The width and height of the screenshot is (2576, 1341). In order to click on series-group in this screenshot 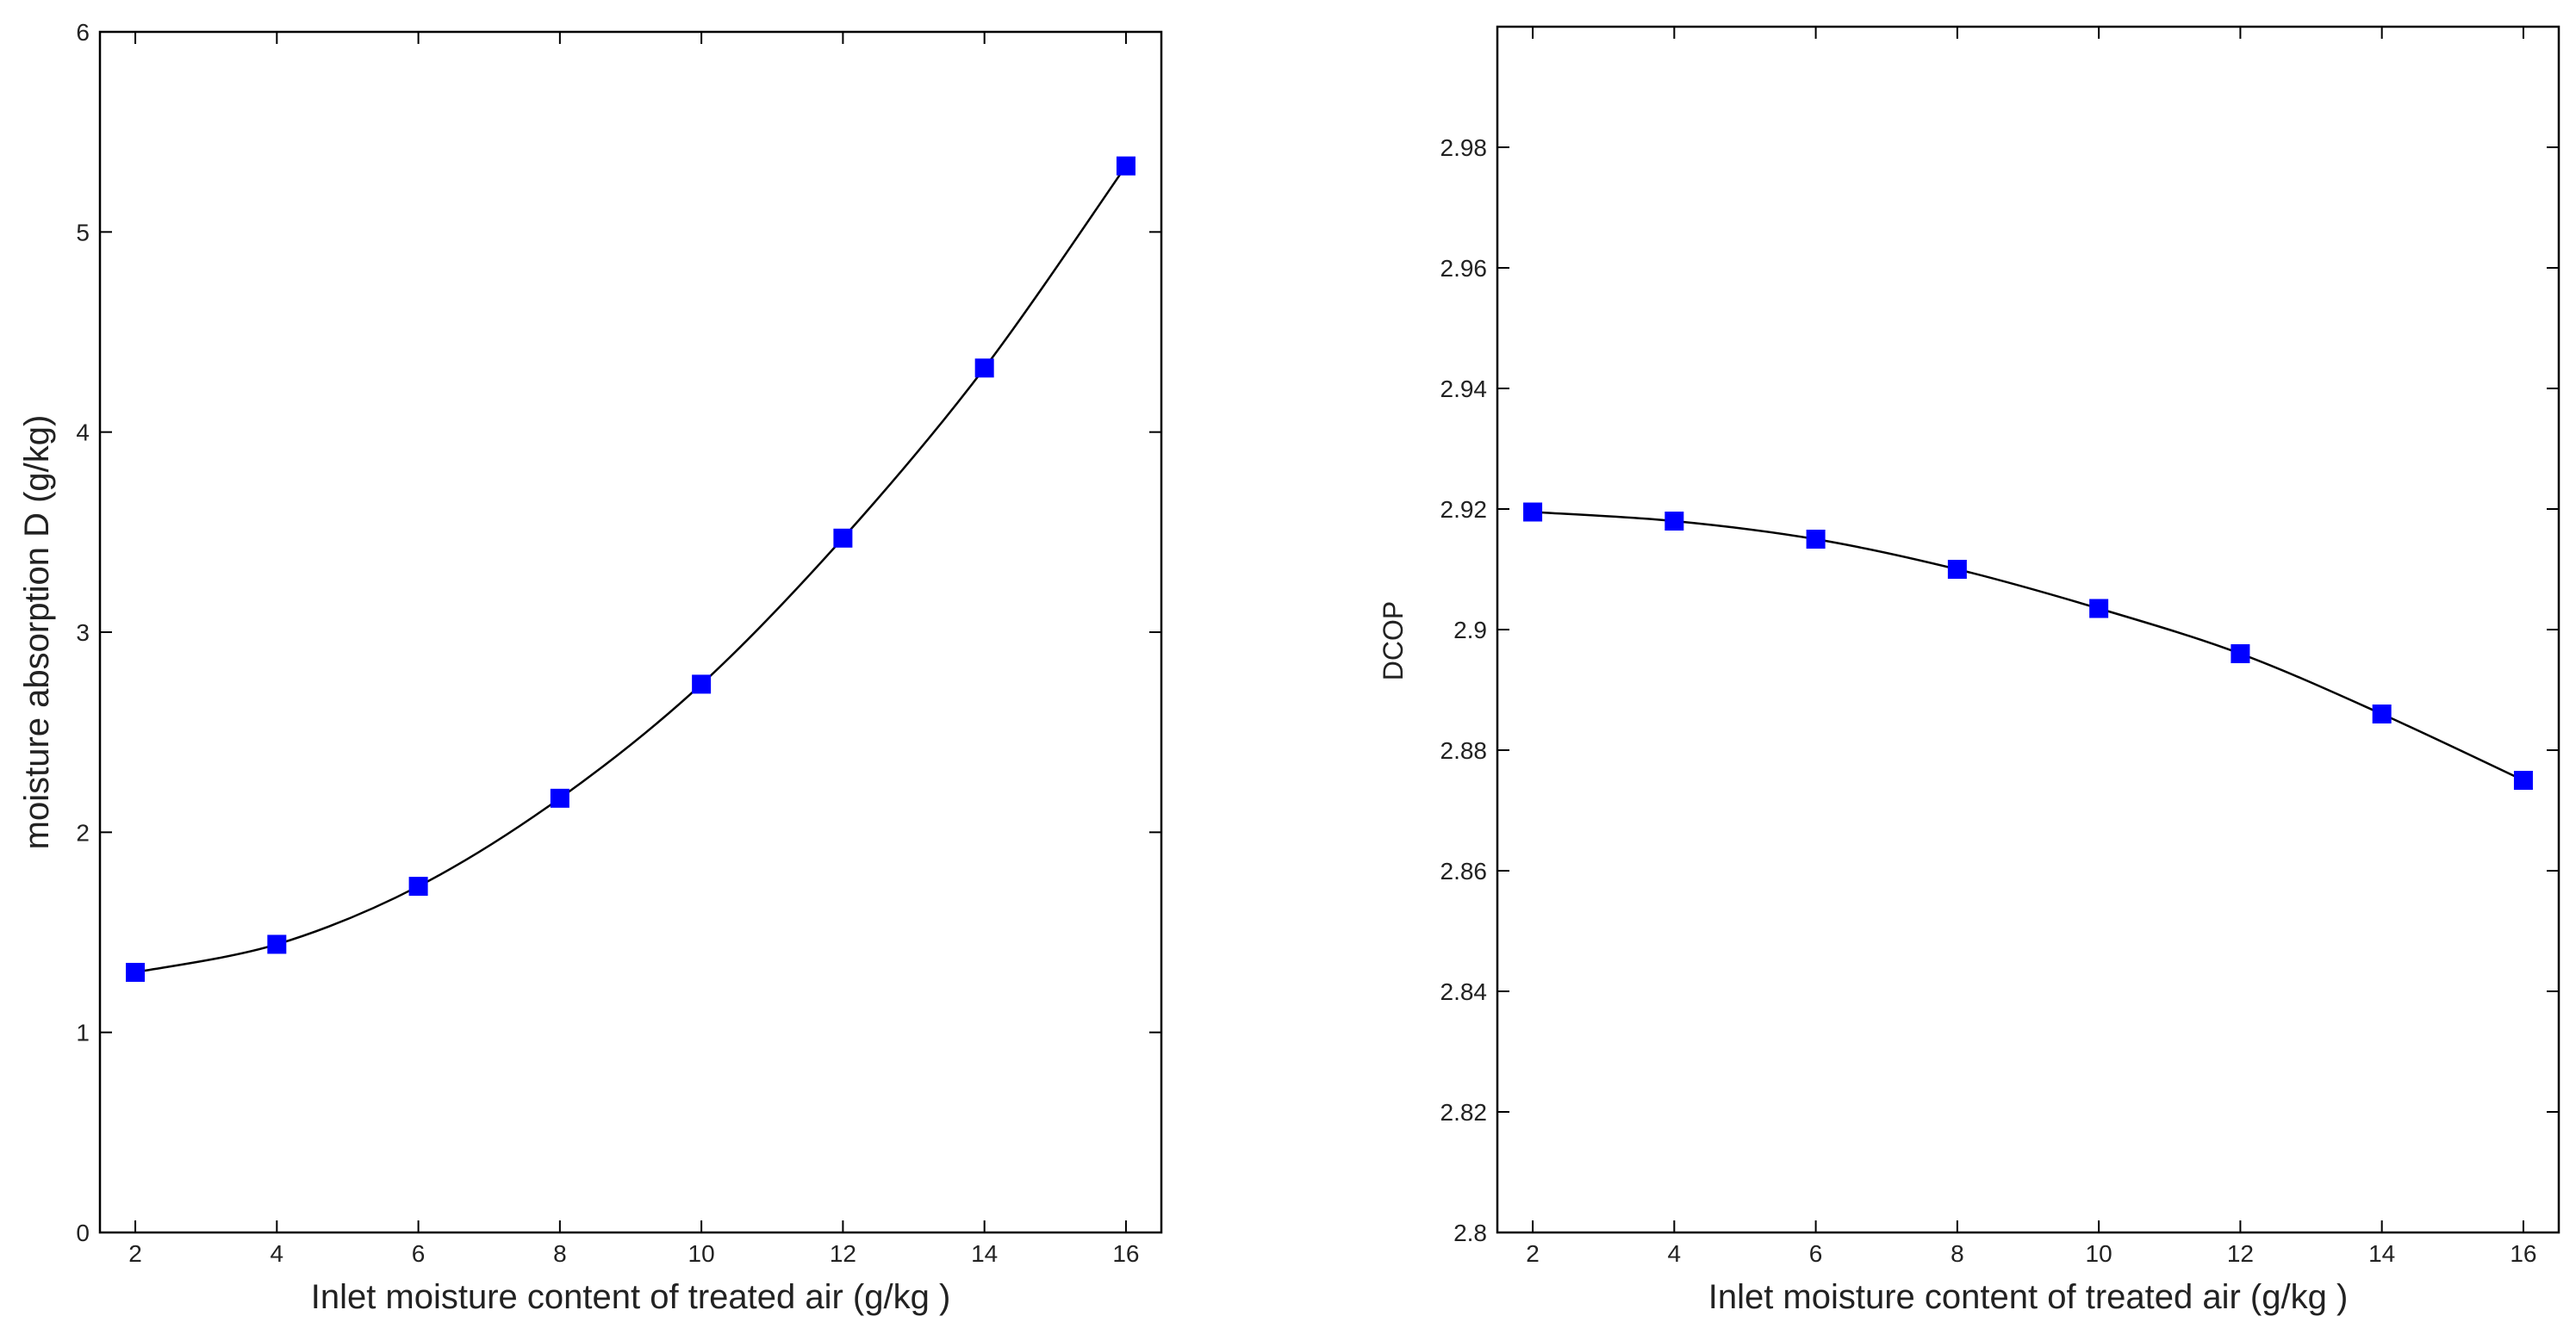, I will do `click(2028, 646)`.